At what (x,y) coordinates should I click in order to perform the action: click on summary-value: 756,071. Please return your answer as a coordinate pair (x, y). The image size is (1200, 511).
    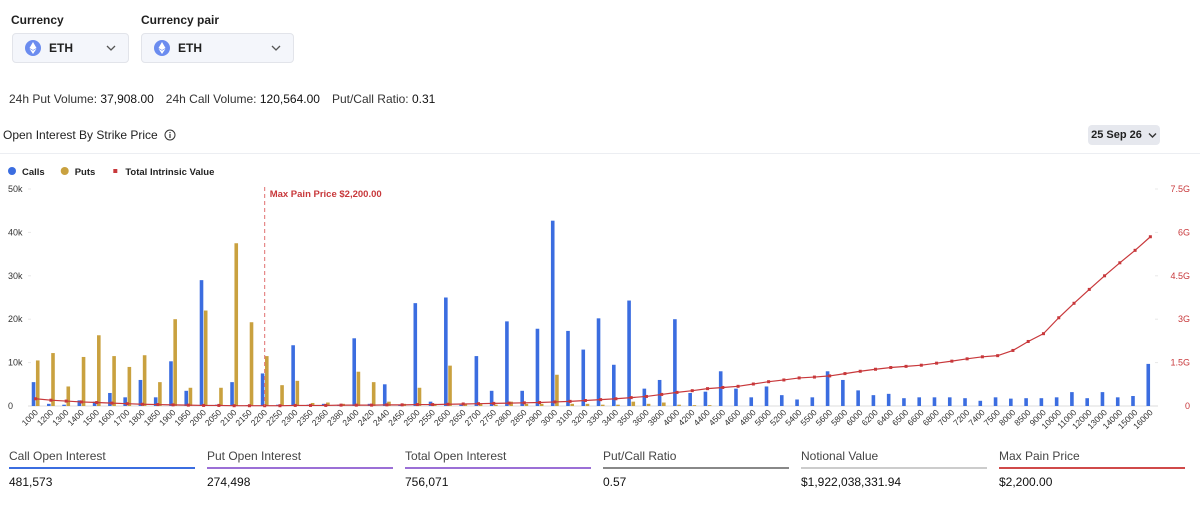
    Looking at the image, I should click on (427, 482).